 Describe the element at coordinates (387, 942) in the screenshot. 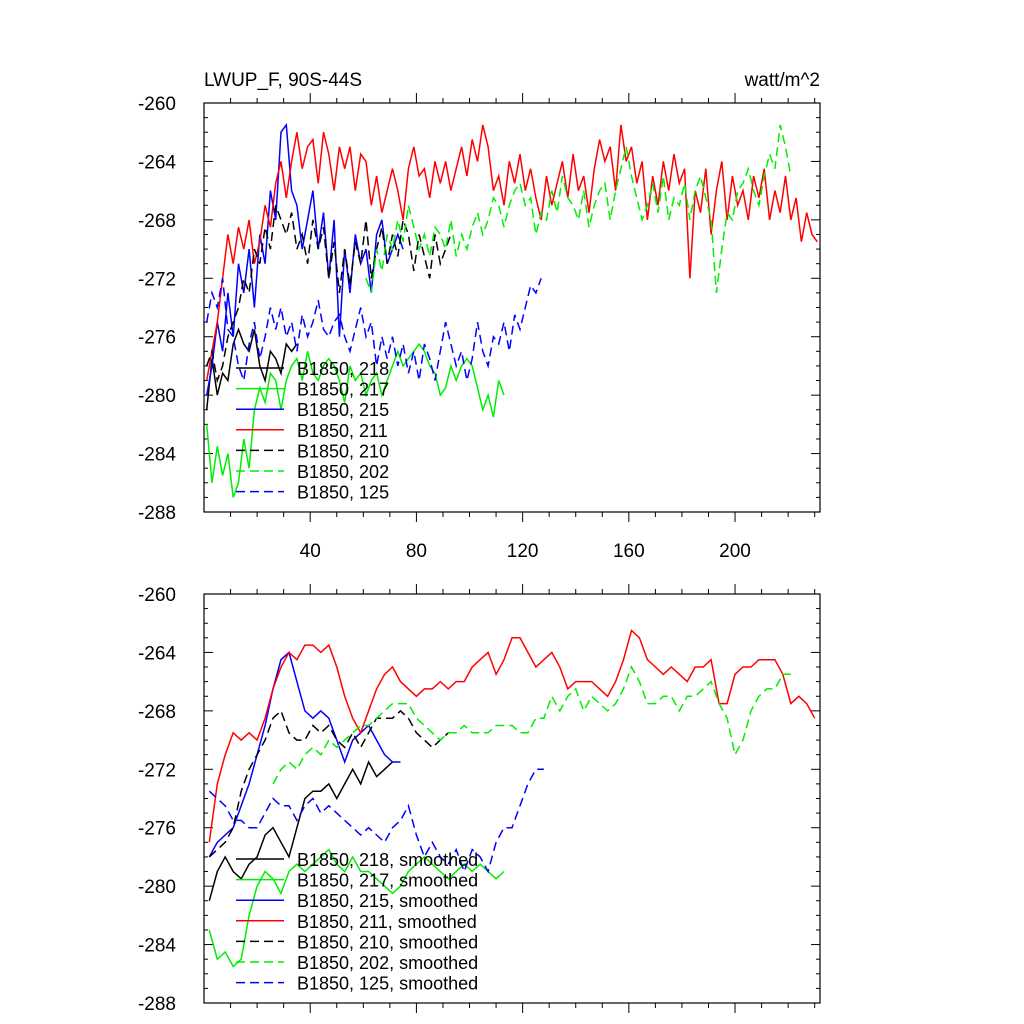

I see `legend-label: B1850, 210, smoothed` at that location.